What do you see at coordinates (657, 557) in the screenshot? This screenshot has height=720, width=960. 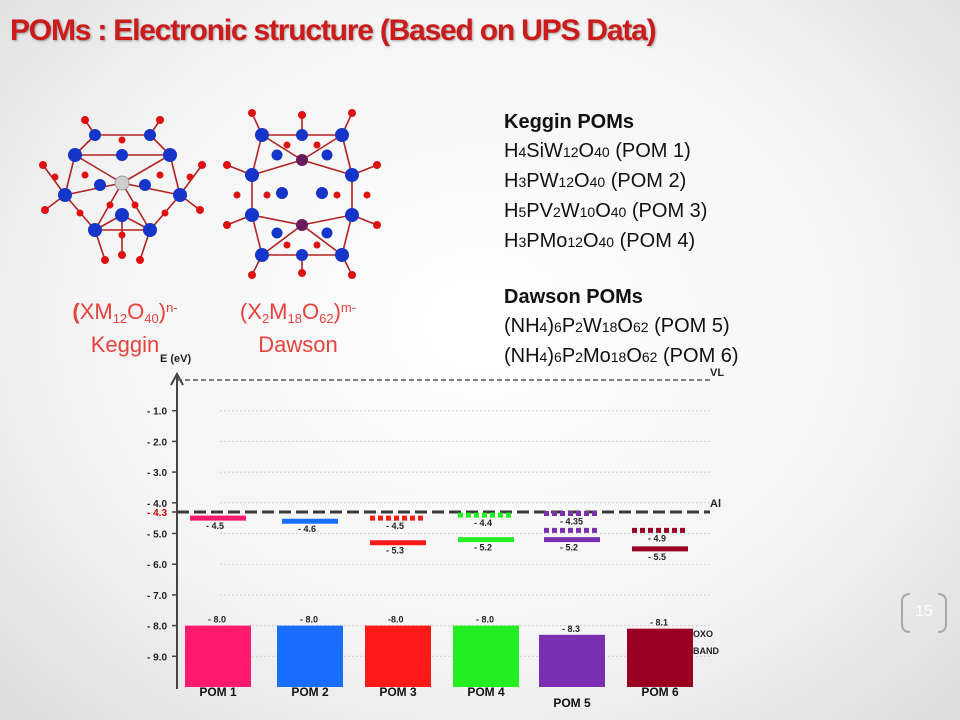 I see `energy-level-label: - 5.5` at bounding box center [657, 557].